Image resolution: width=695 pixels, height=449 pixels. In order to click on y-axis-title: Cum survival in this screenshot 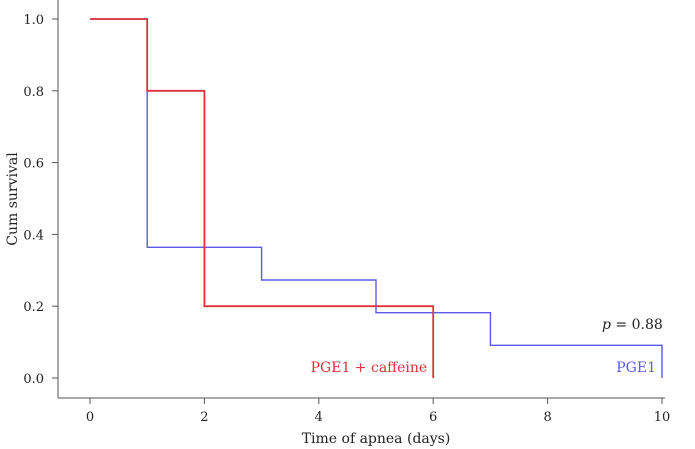, I will do `click(13, 199)`.